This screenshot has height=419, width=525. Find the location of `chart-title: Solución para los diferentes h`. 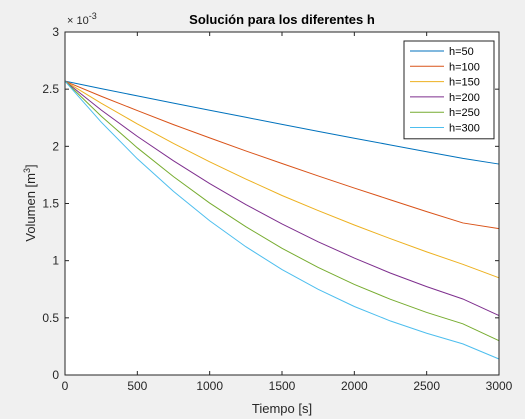

chart-title: Solución para los diferentes h is located at coordinates (282, 19).